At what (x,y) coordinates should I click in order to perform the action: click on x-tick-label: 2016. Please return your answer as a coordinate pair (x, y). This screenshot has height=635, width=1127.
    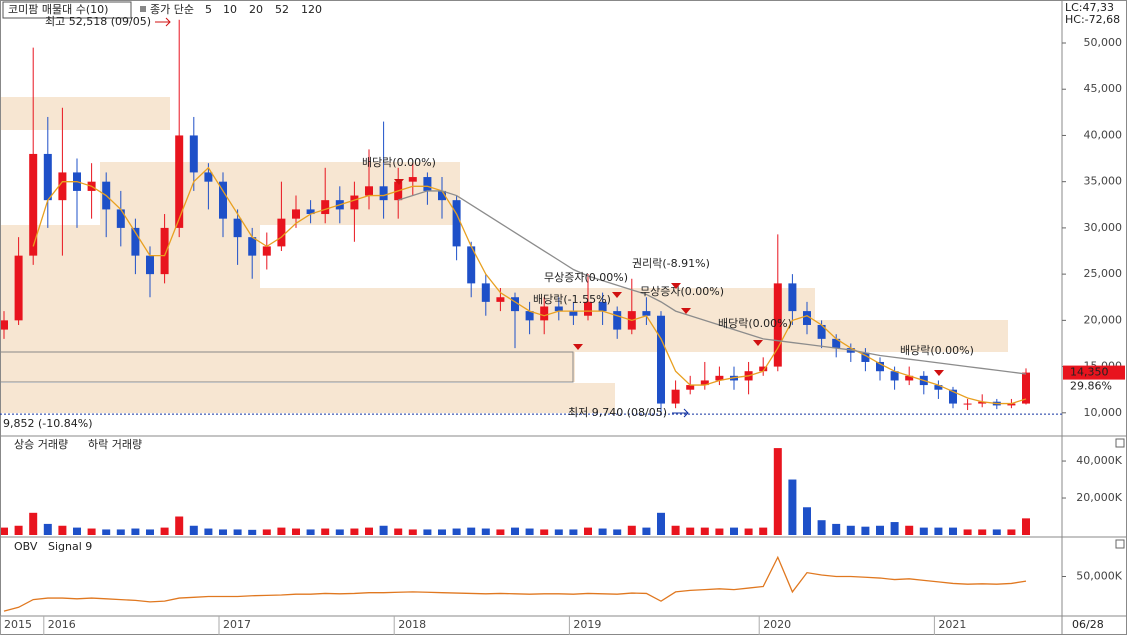
    Looking at the image, I should click on (62, 624).